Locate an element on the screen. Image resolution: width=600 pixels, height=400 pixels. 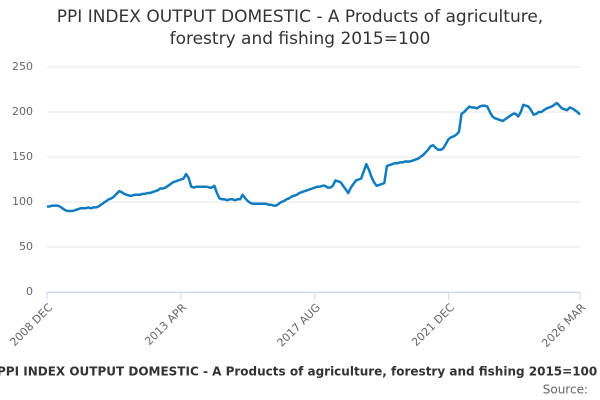
source: Source: is located at coordinates (565, 390).